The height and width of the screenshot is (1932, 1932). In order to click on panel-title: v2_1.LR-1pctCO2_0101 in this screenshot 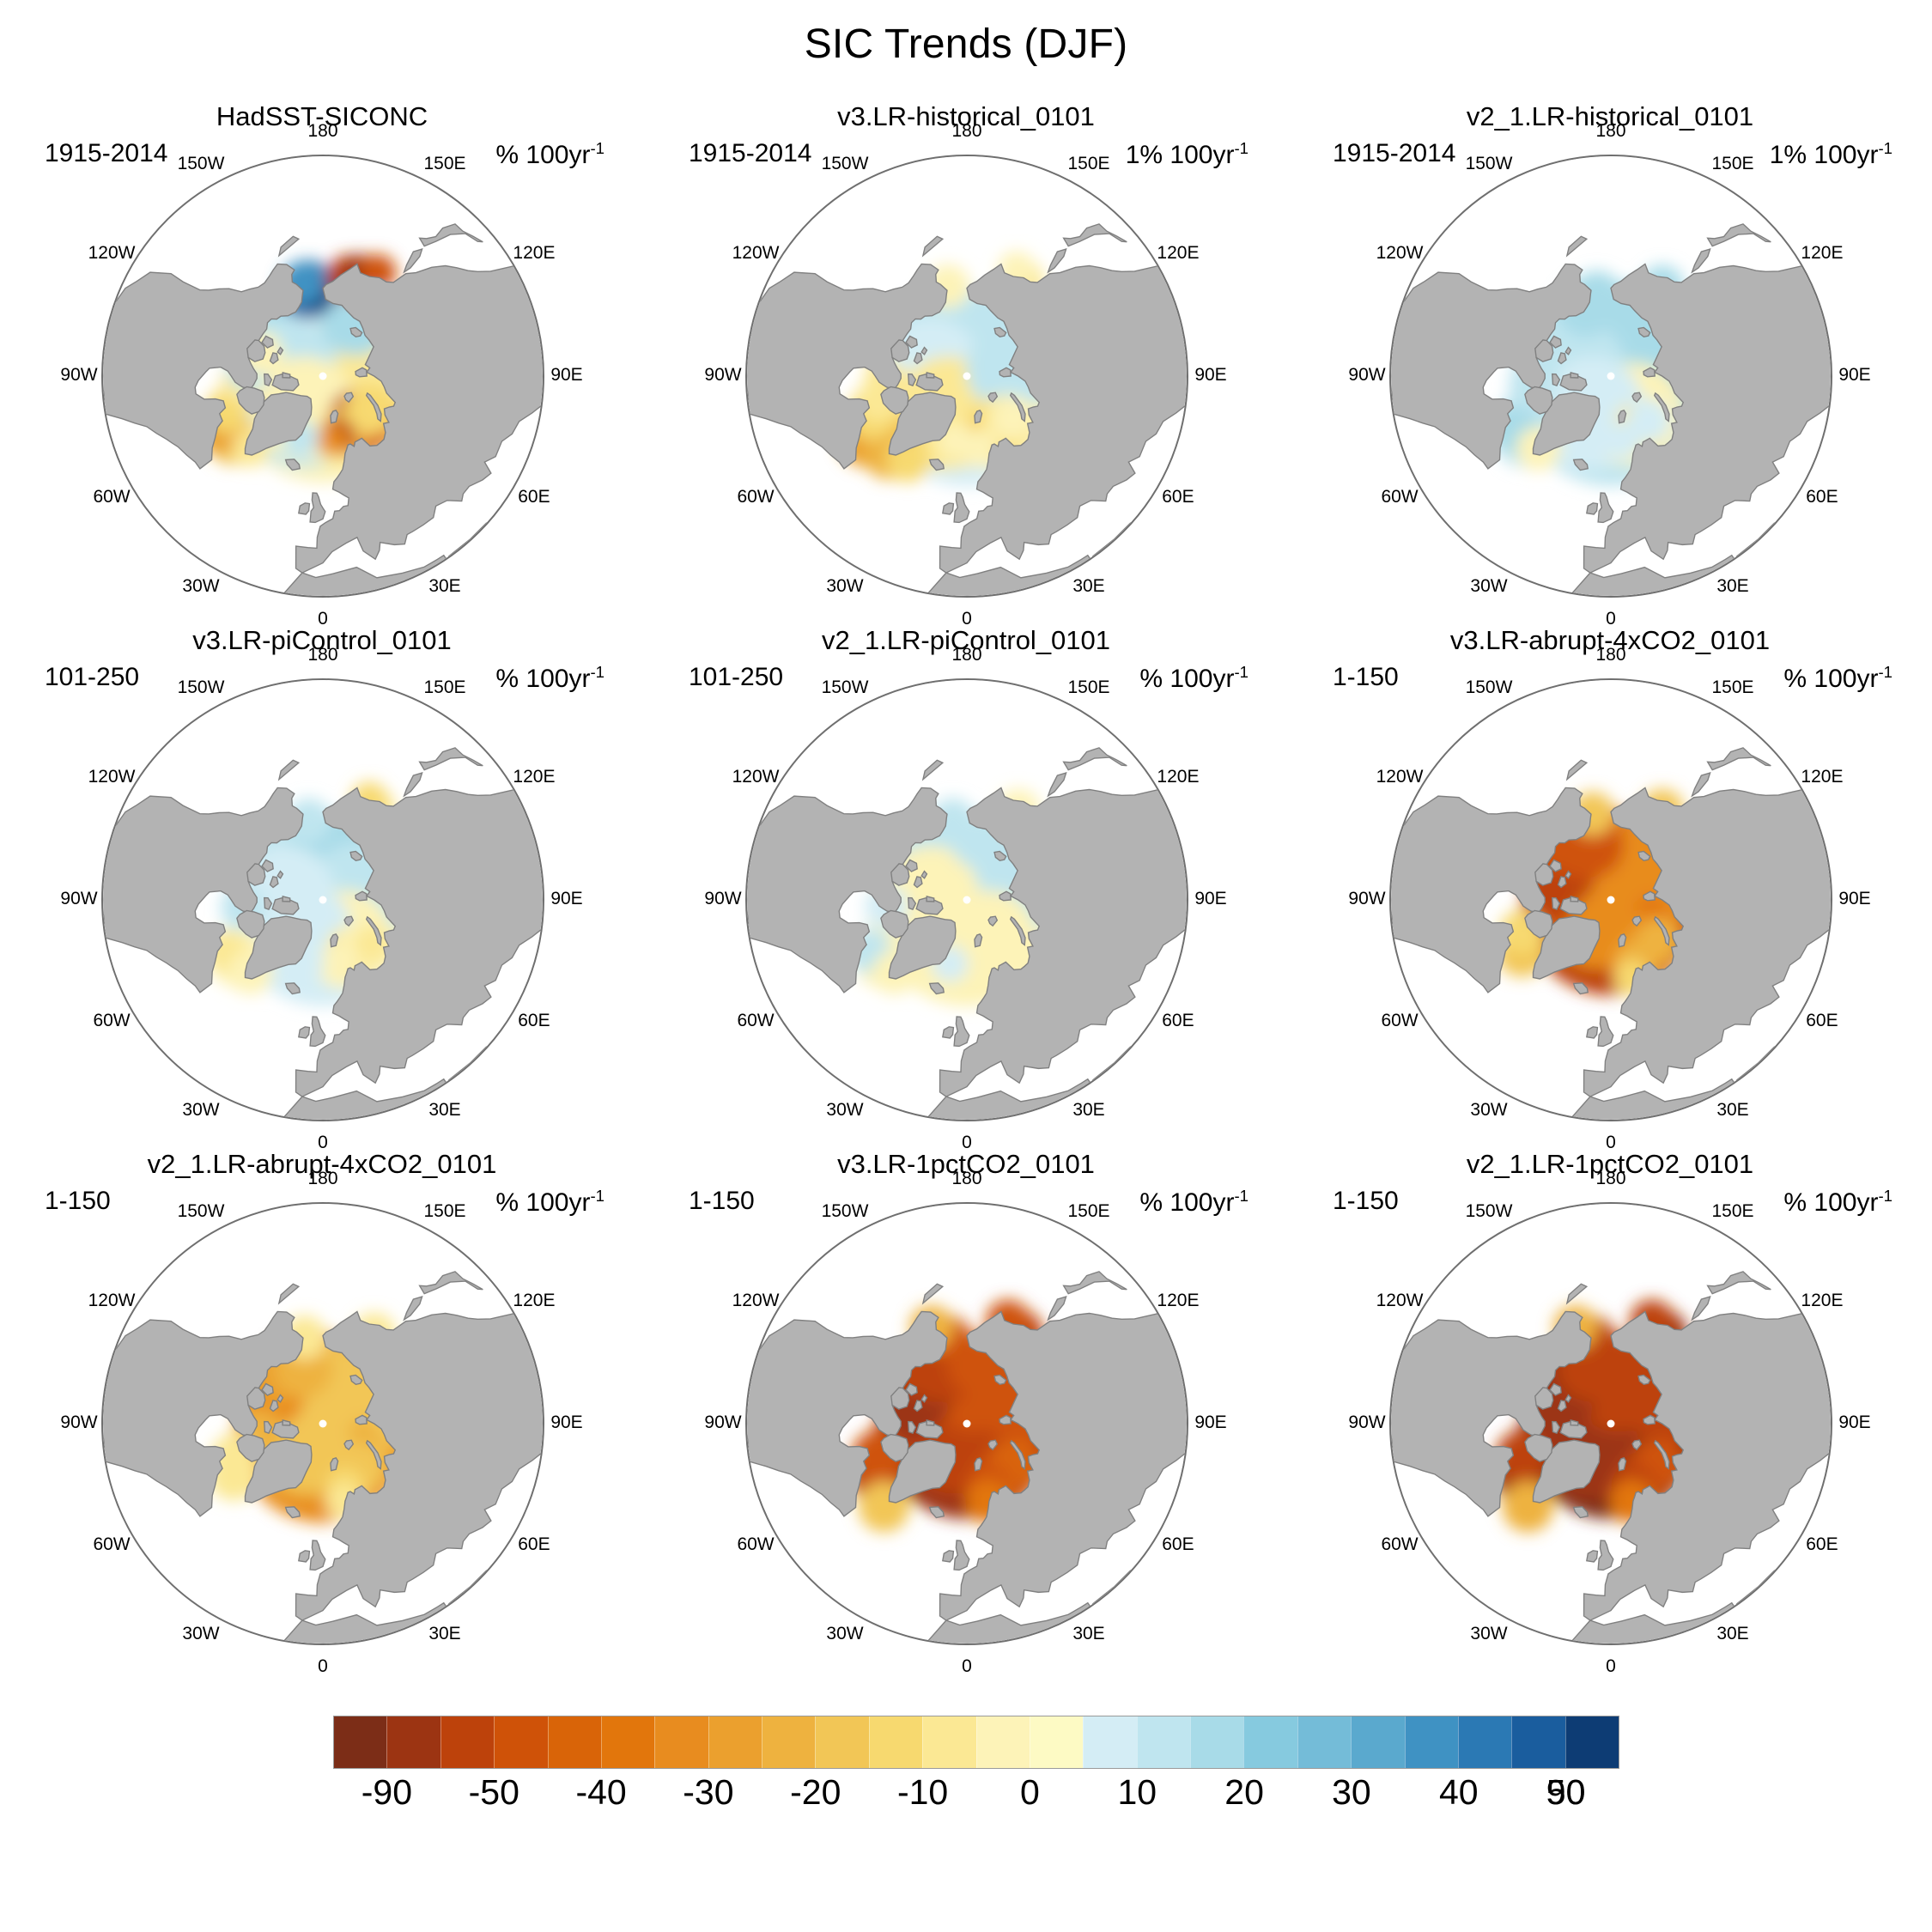, I will do `click(1610, 1164)`.